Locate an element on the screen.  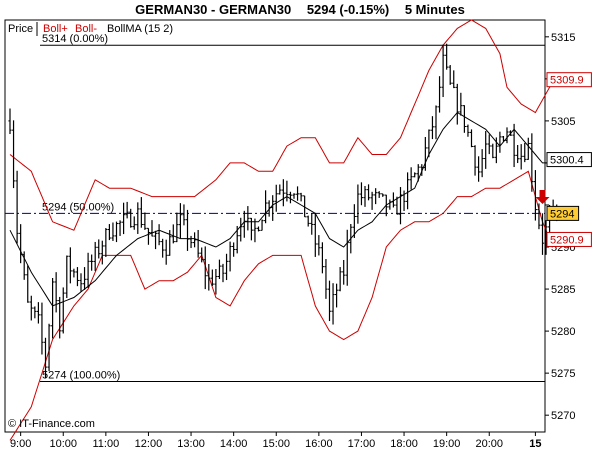
value-label-box is located at coordinates (569, 160).